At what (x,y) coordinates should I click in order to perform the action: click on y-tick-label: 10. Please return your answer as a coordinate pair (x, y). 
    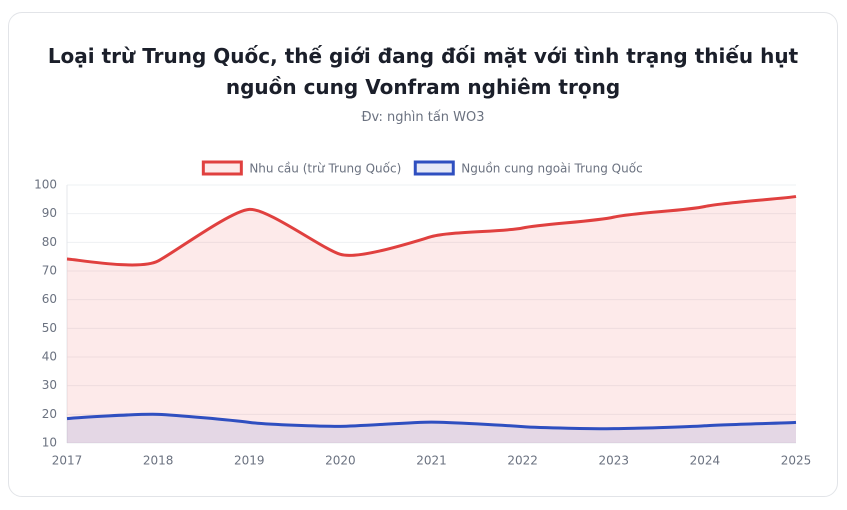
    Looking at the image, I should click on (49, 443).